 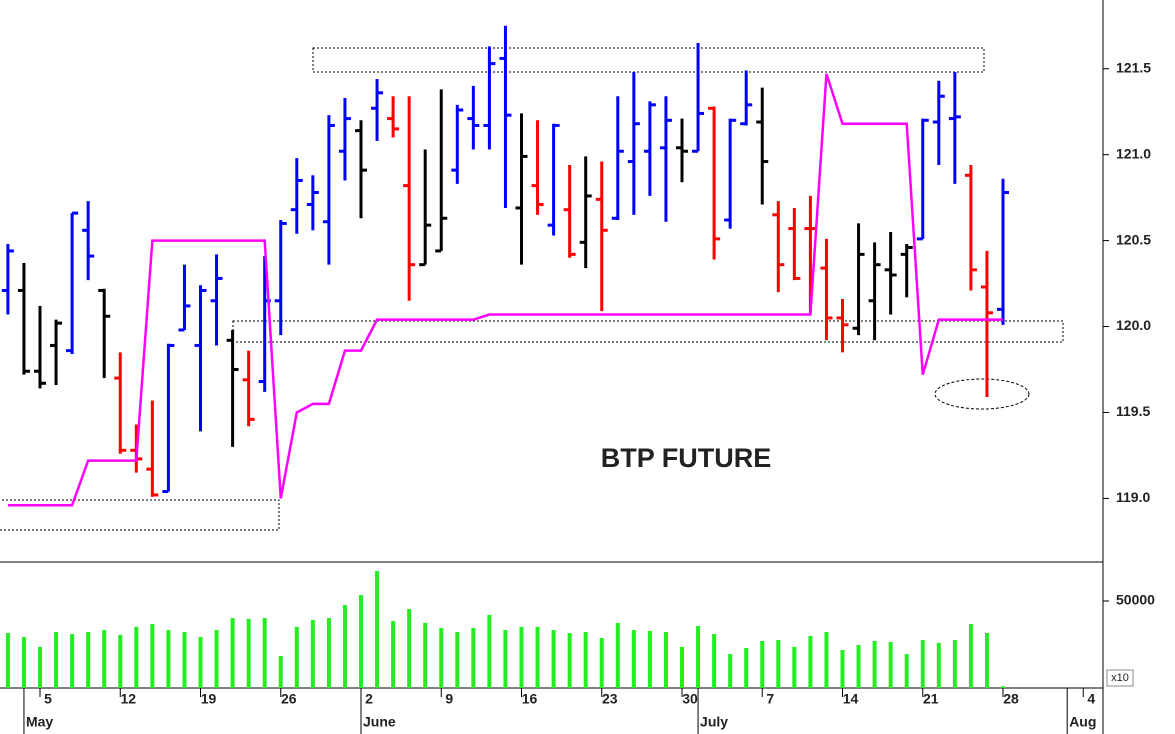 I want to click on x-tick-label: 23, so click(x=610, y=699).